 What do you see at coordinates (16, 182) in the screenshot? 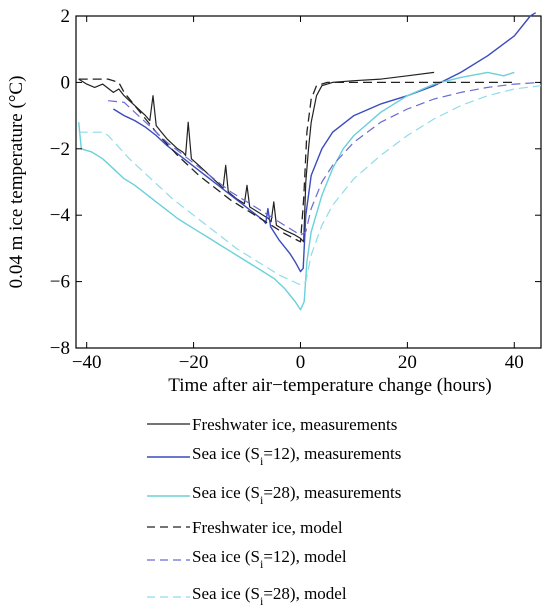
I see `y-axis-title: 0.04 m ice temperature (°C)` at bounding box center [16, 182].